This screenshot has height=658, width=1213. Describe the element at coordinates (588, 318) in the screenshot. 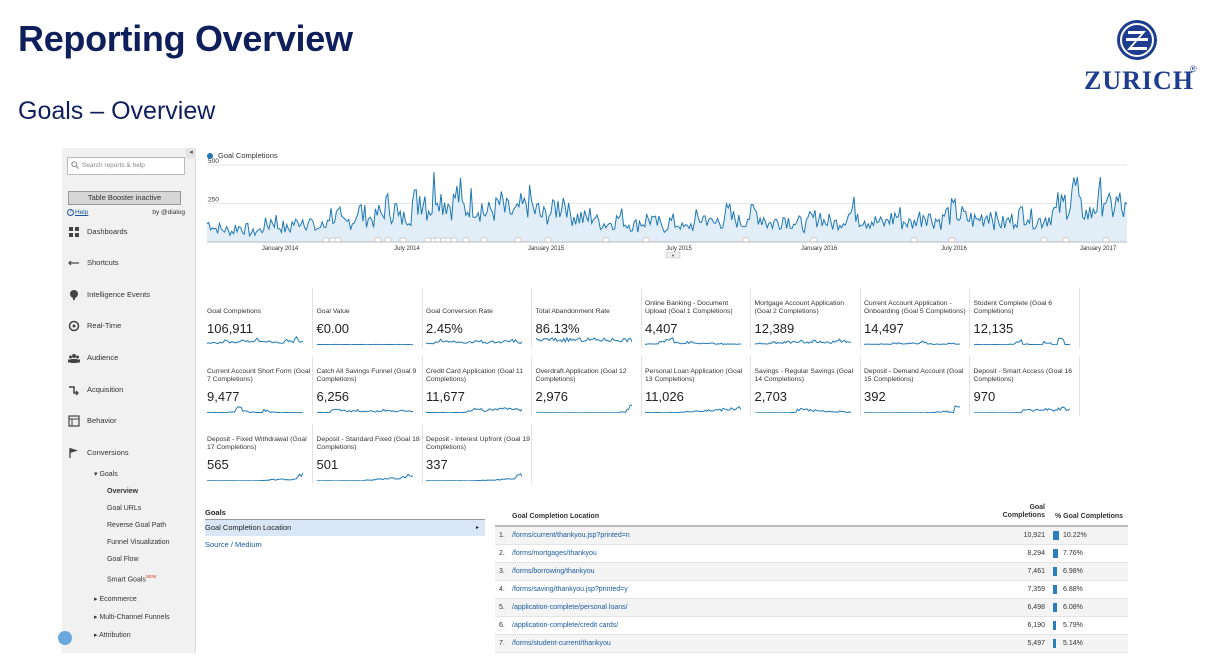

I see `scorecard: Total Abandonment Rate 86.13%` at that location.